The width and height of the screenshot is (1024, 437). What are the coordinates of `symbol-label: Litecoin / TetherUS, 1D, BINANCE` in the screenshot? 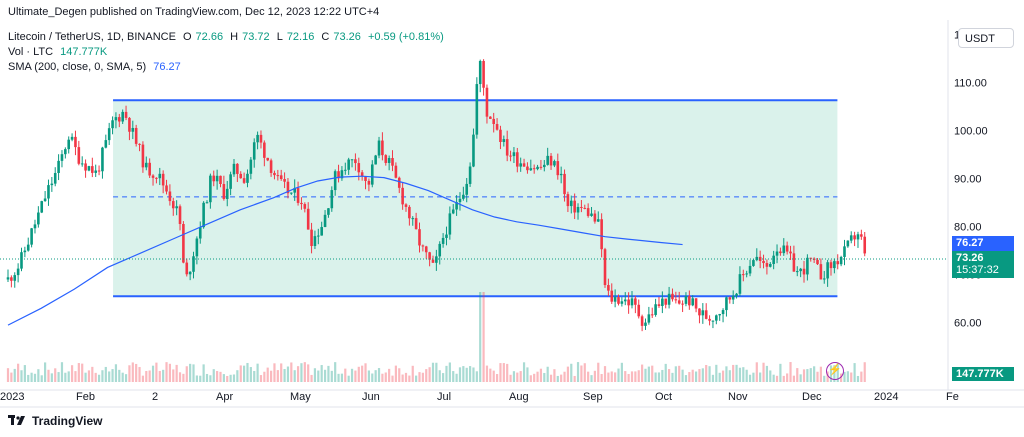 It's located at (92, 37).